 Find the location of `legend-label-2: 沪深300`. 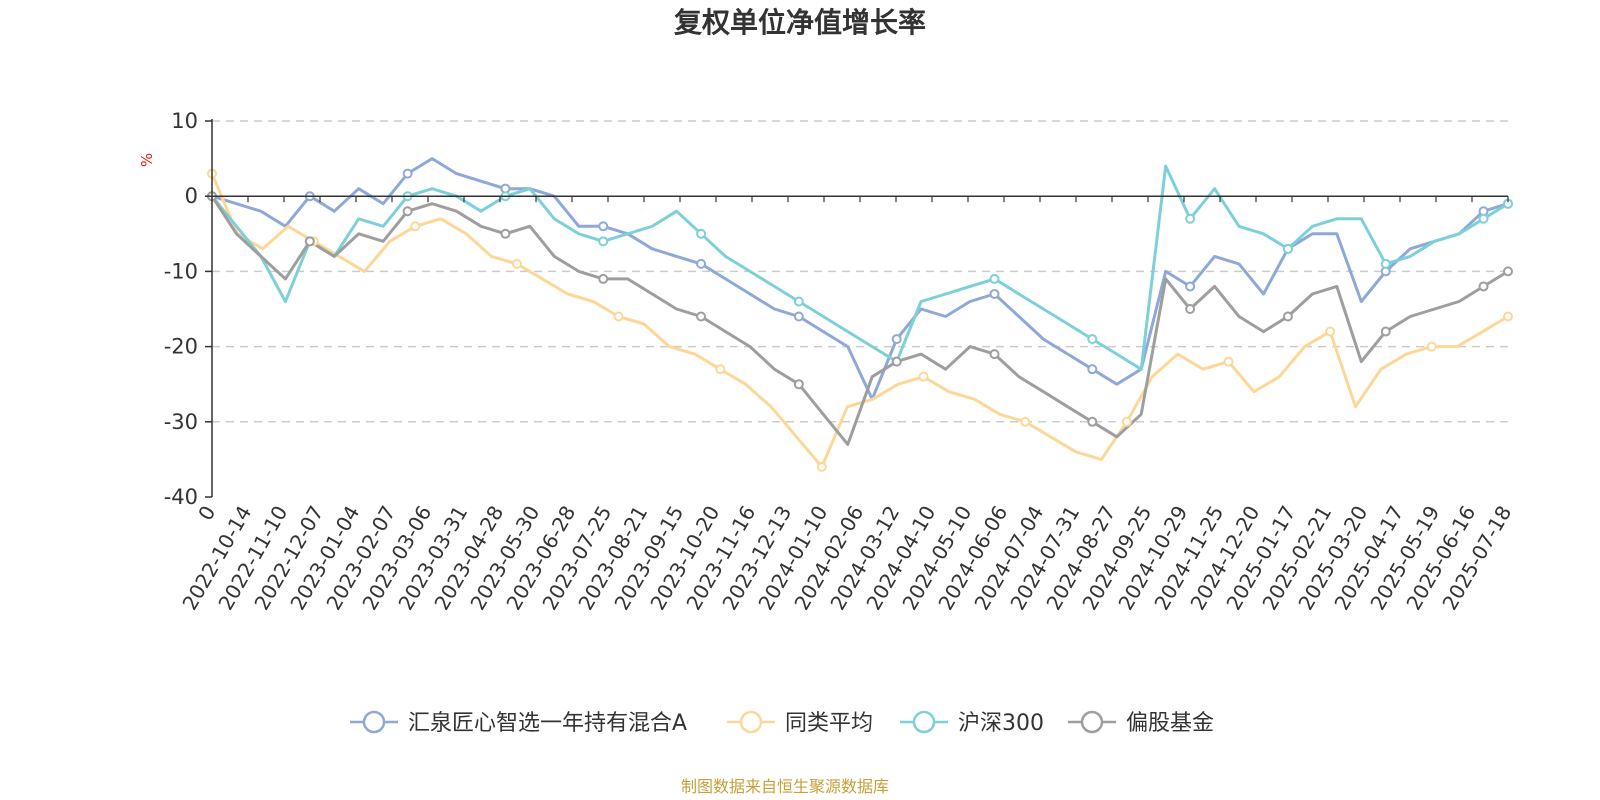

legend-label-2: 沪深300 is located at coordinates (1001, 723).